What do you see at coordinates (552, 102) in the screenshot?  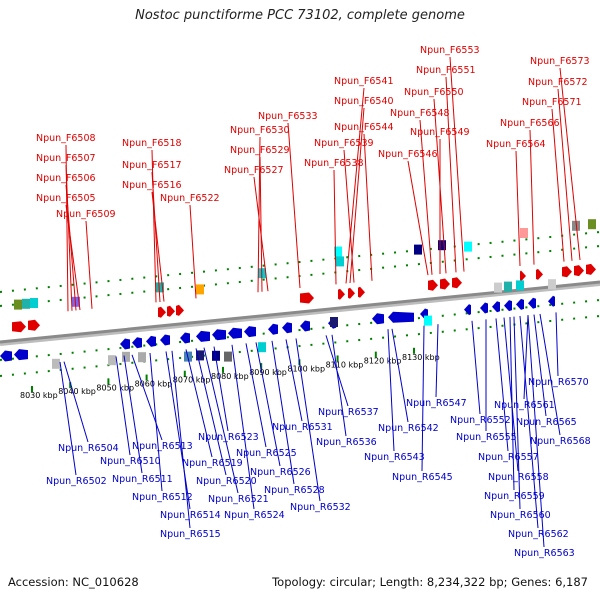 I see `forward-gene-label: Npun_F6571` at bounding box center [552, 102].